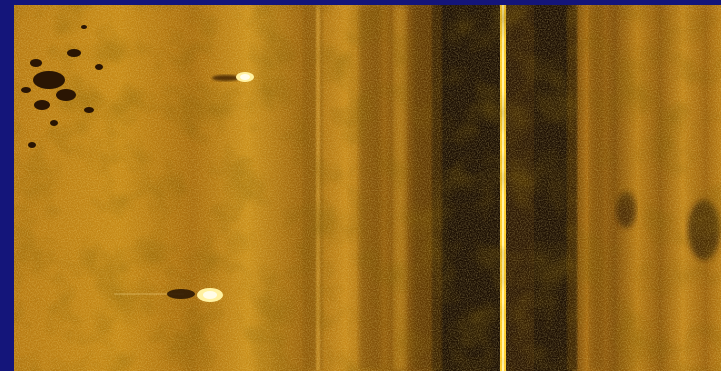 The width and height of the screenshot is (721, 371). What do you see at coordinates (62, 86) in the screenshot?
I see `rock-debris` at bounding box center [62, 86].